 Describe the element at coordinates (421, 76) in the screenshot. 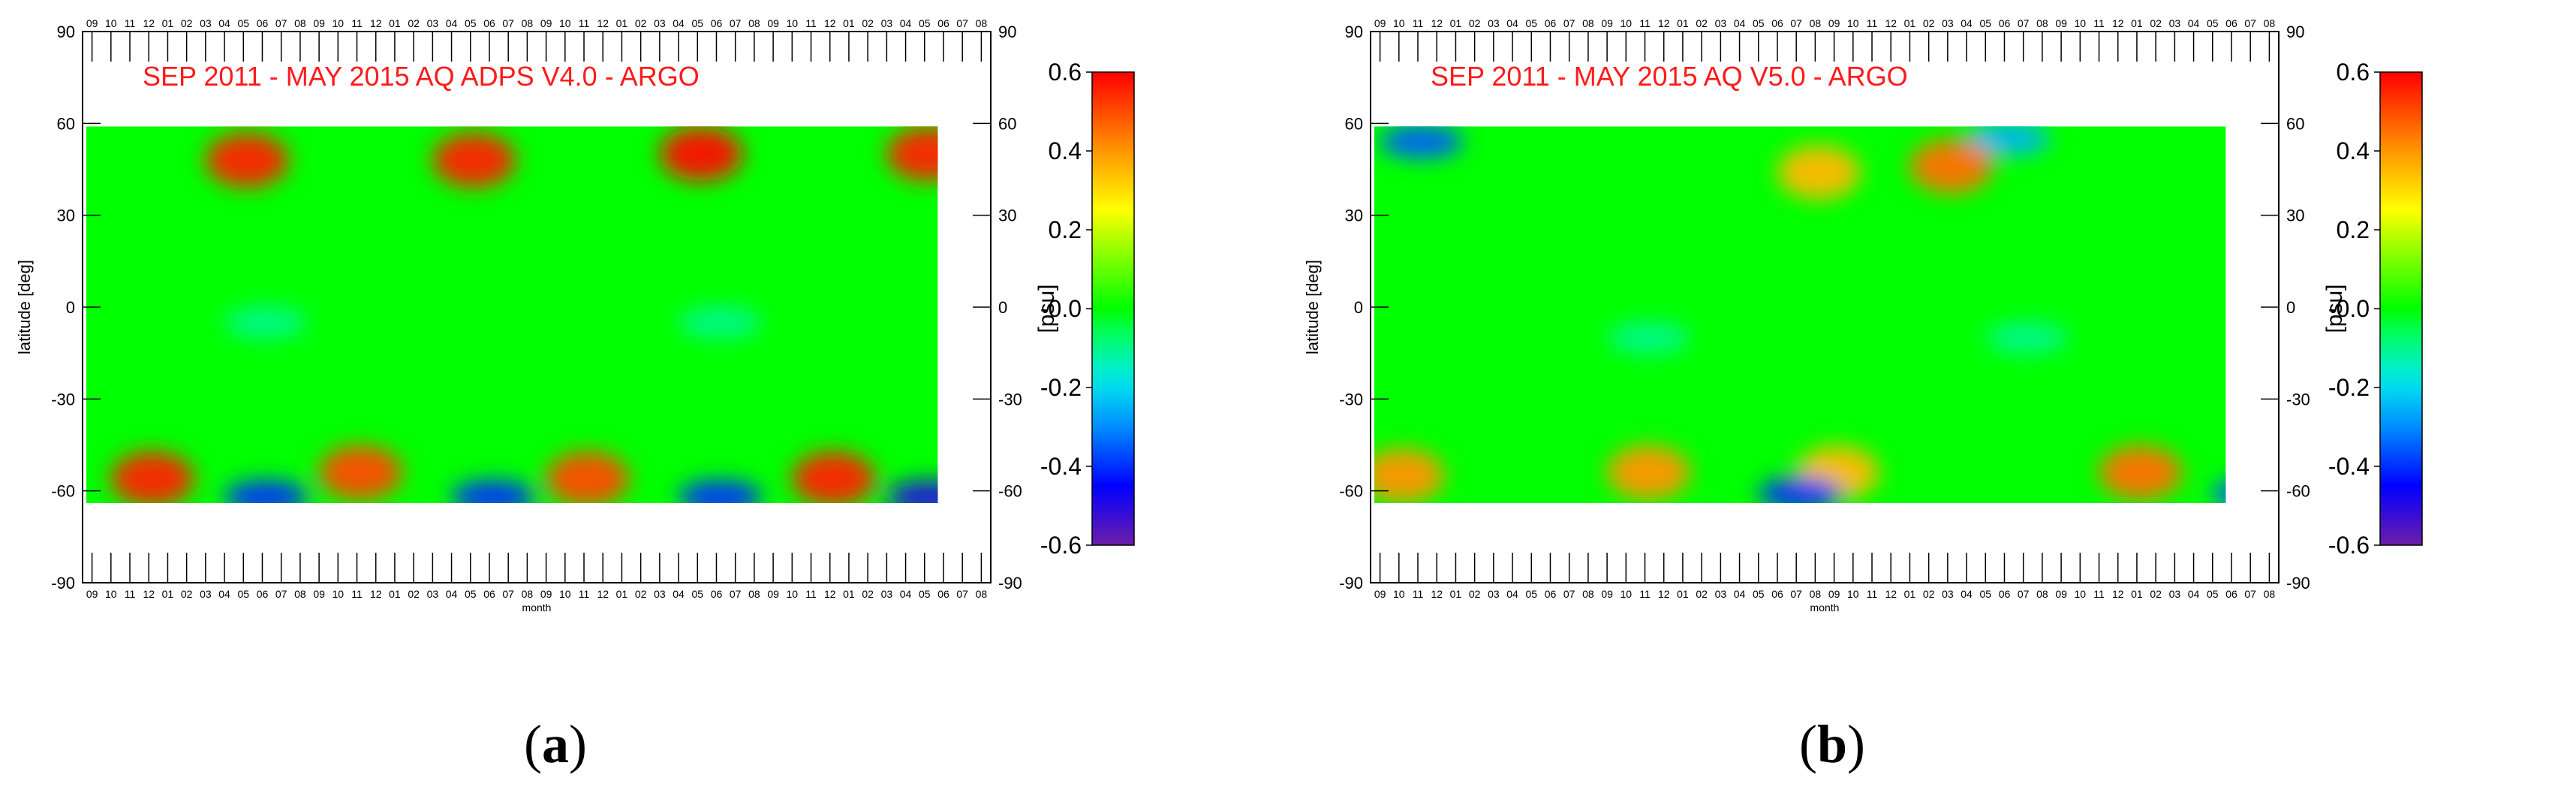

I see `chart-title: SEP 2011 - MAY 2015 AQ ADPS V4.0 - ARGO` at that location.